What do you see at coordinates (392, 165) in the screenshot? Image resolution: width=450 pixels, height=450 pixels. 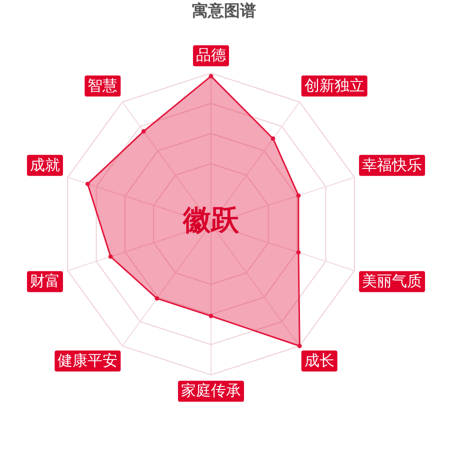 I see `spoke-label: 幸福快乐` at bounding box center [392, 165].